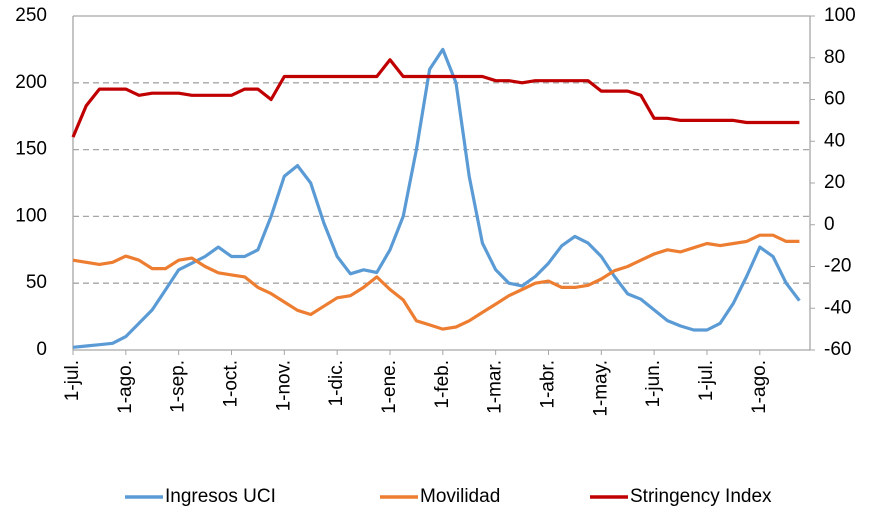 The height and width of the screenshot is (515, 875). What do you see at coordinates (600, 388) in the screenshot?
I see `x-tick-label: 1-may.` at bounding box center [600, 388].